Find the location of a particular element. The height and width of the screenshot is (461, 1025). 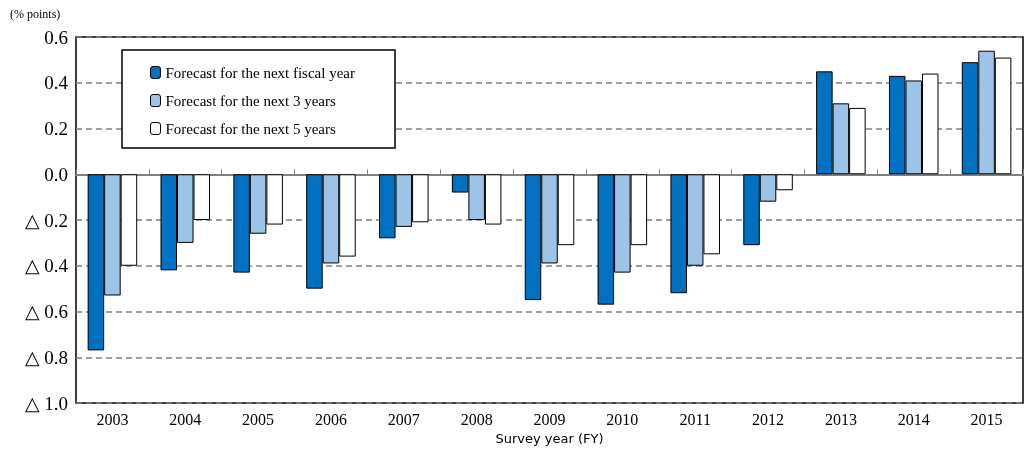

y-tick-label: △ 0.8 is located at coordinates (46, 357).